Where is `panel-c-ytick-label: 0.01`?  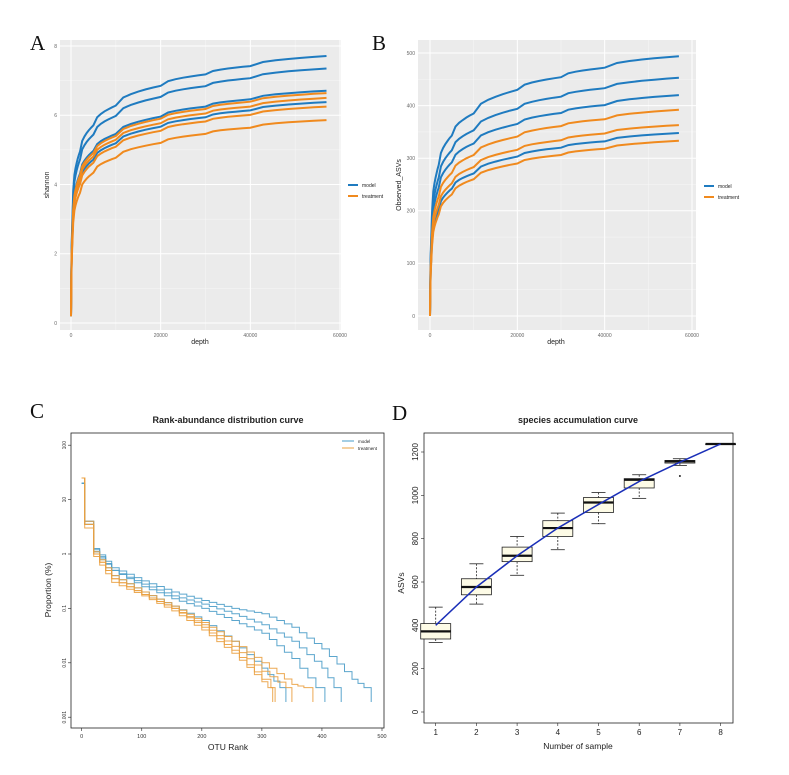 panel-c-ytick-label: 0.01 is located at coordinates (65, 663).